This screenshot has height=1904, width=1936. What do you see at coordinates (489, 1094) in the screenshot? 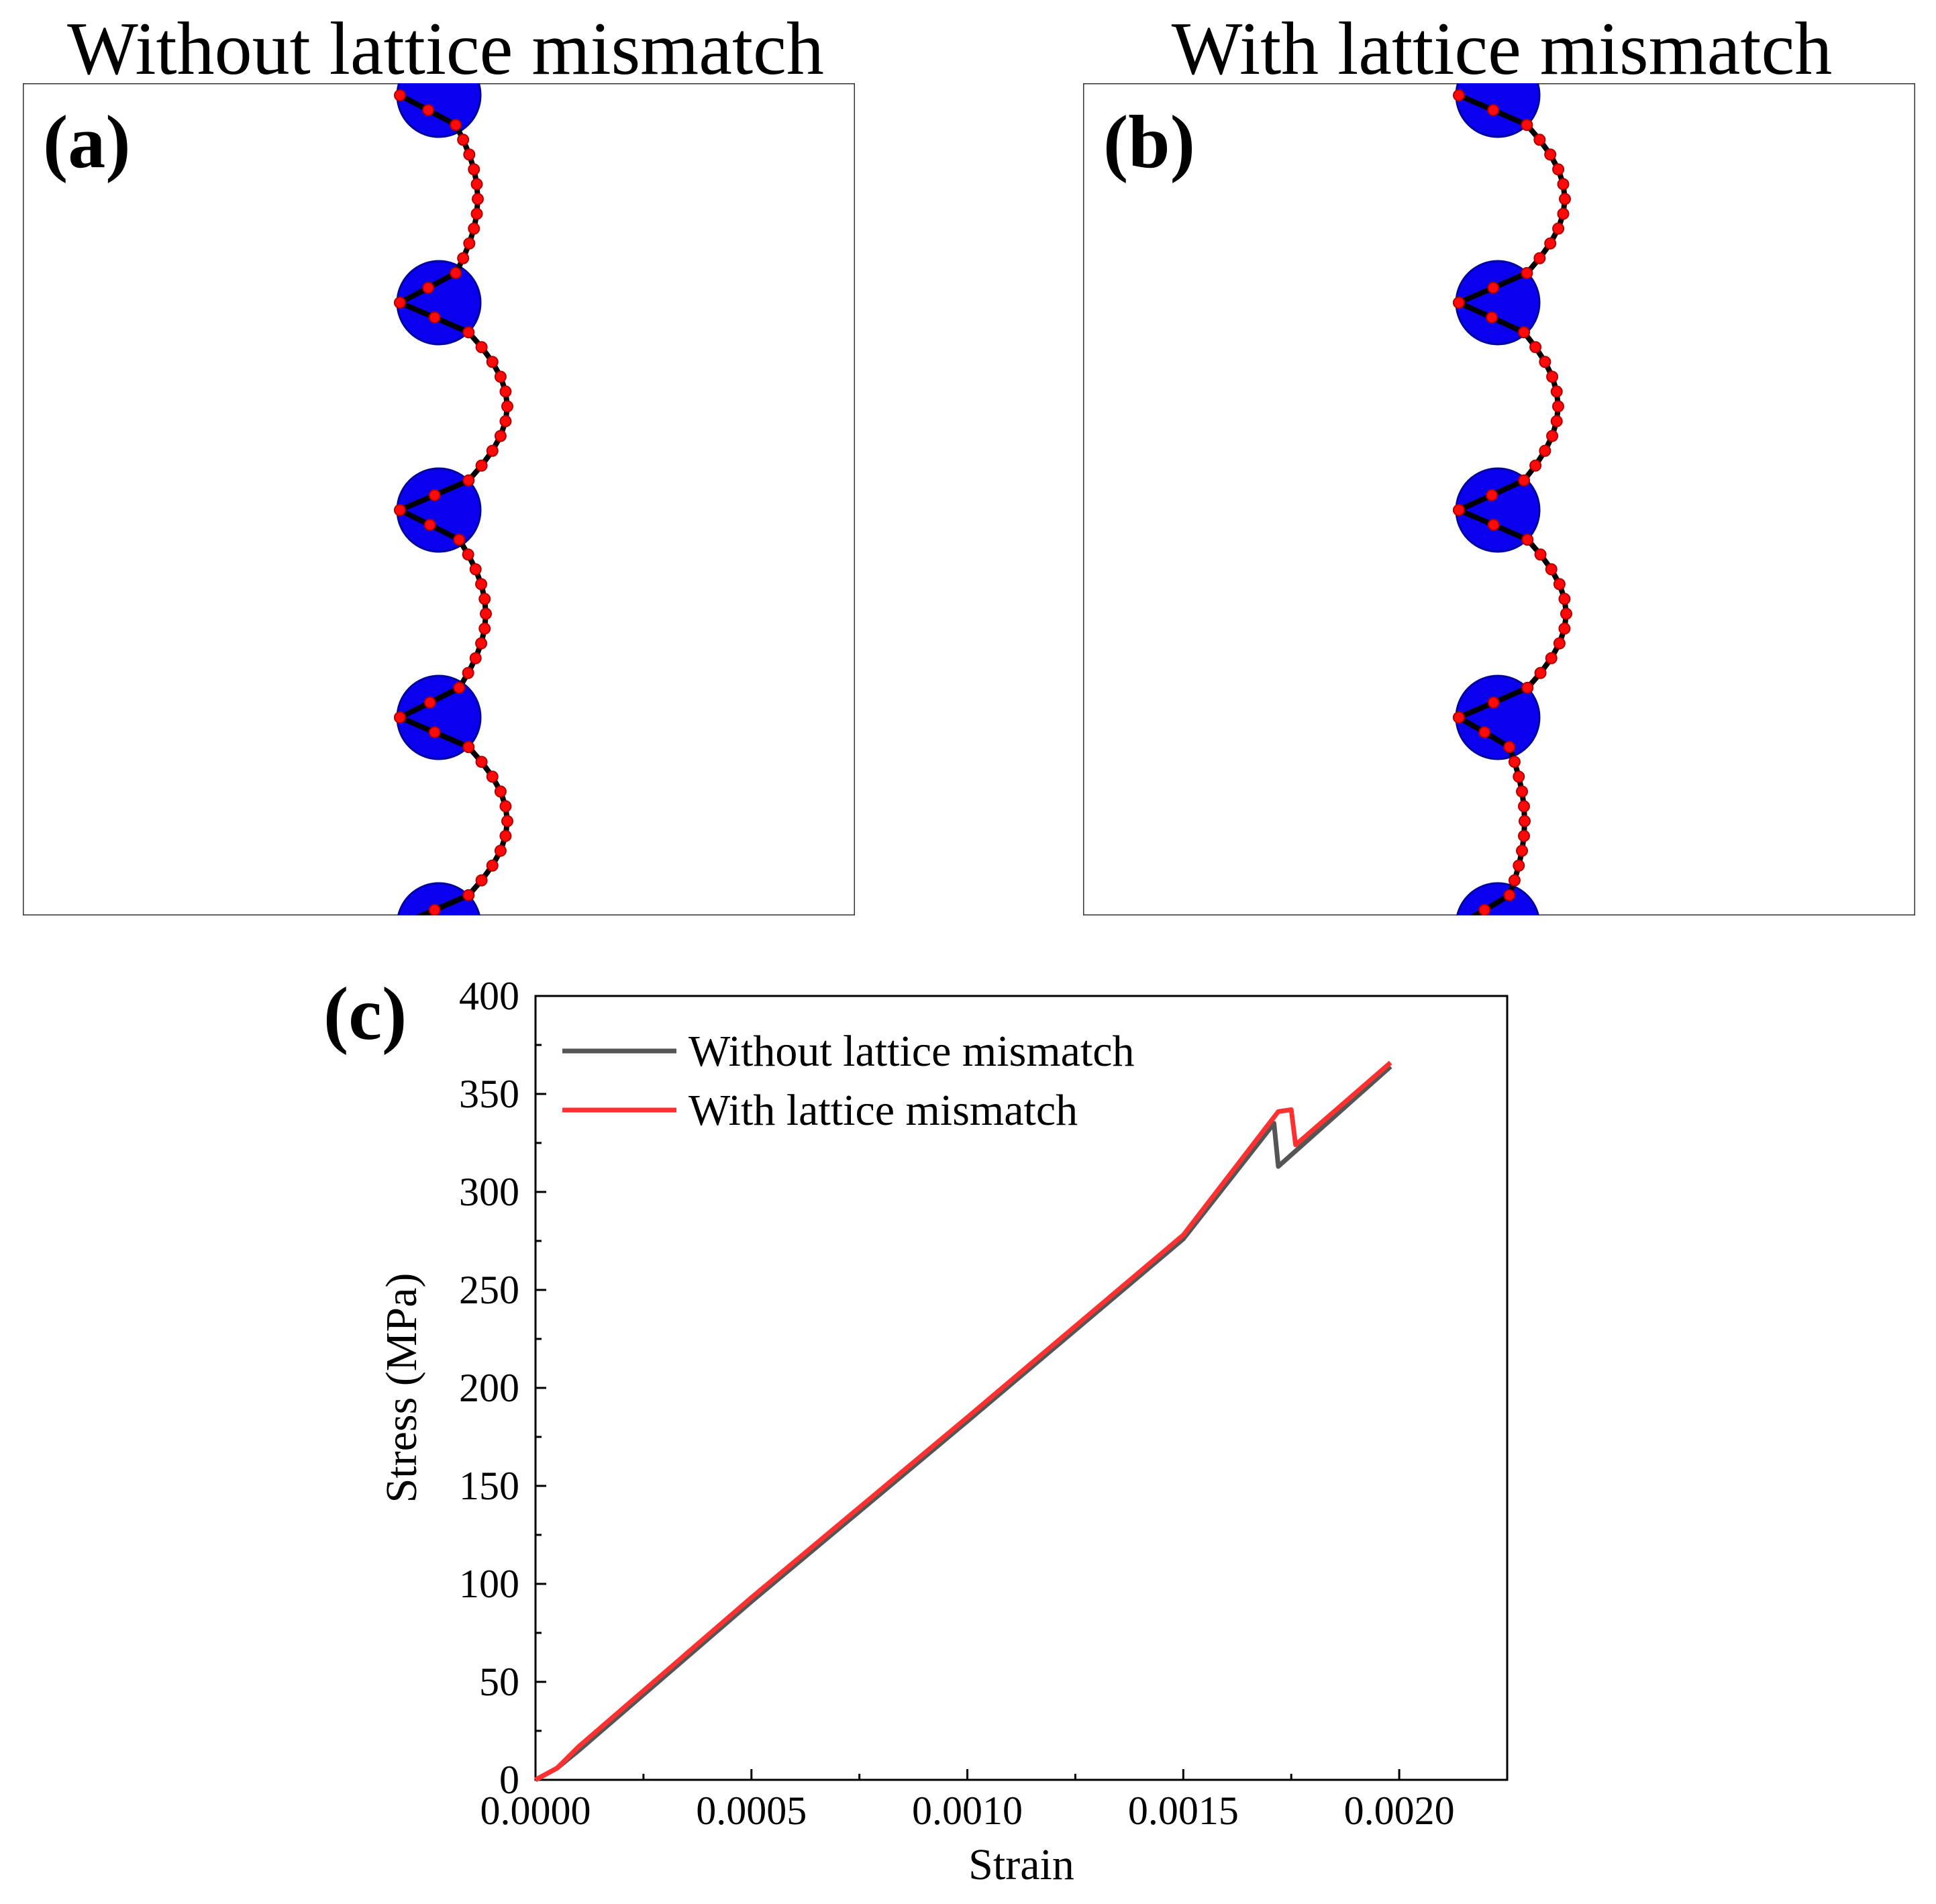
I see `y-tick-label: 350` at bounding box center [489, 1094].